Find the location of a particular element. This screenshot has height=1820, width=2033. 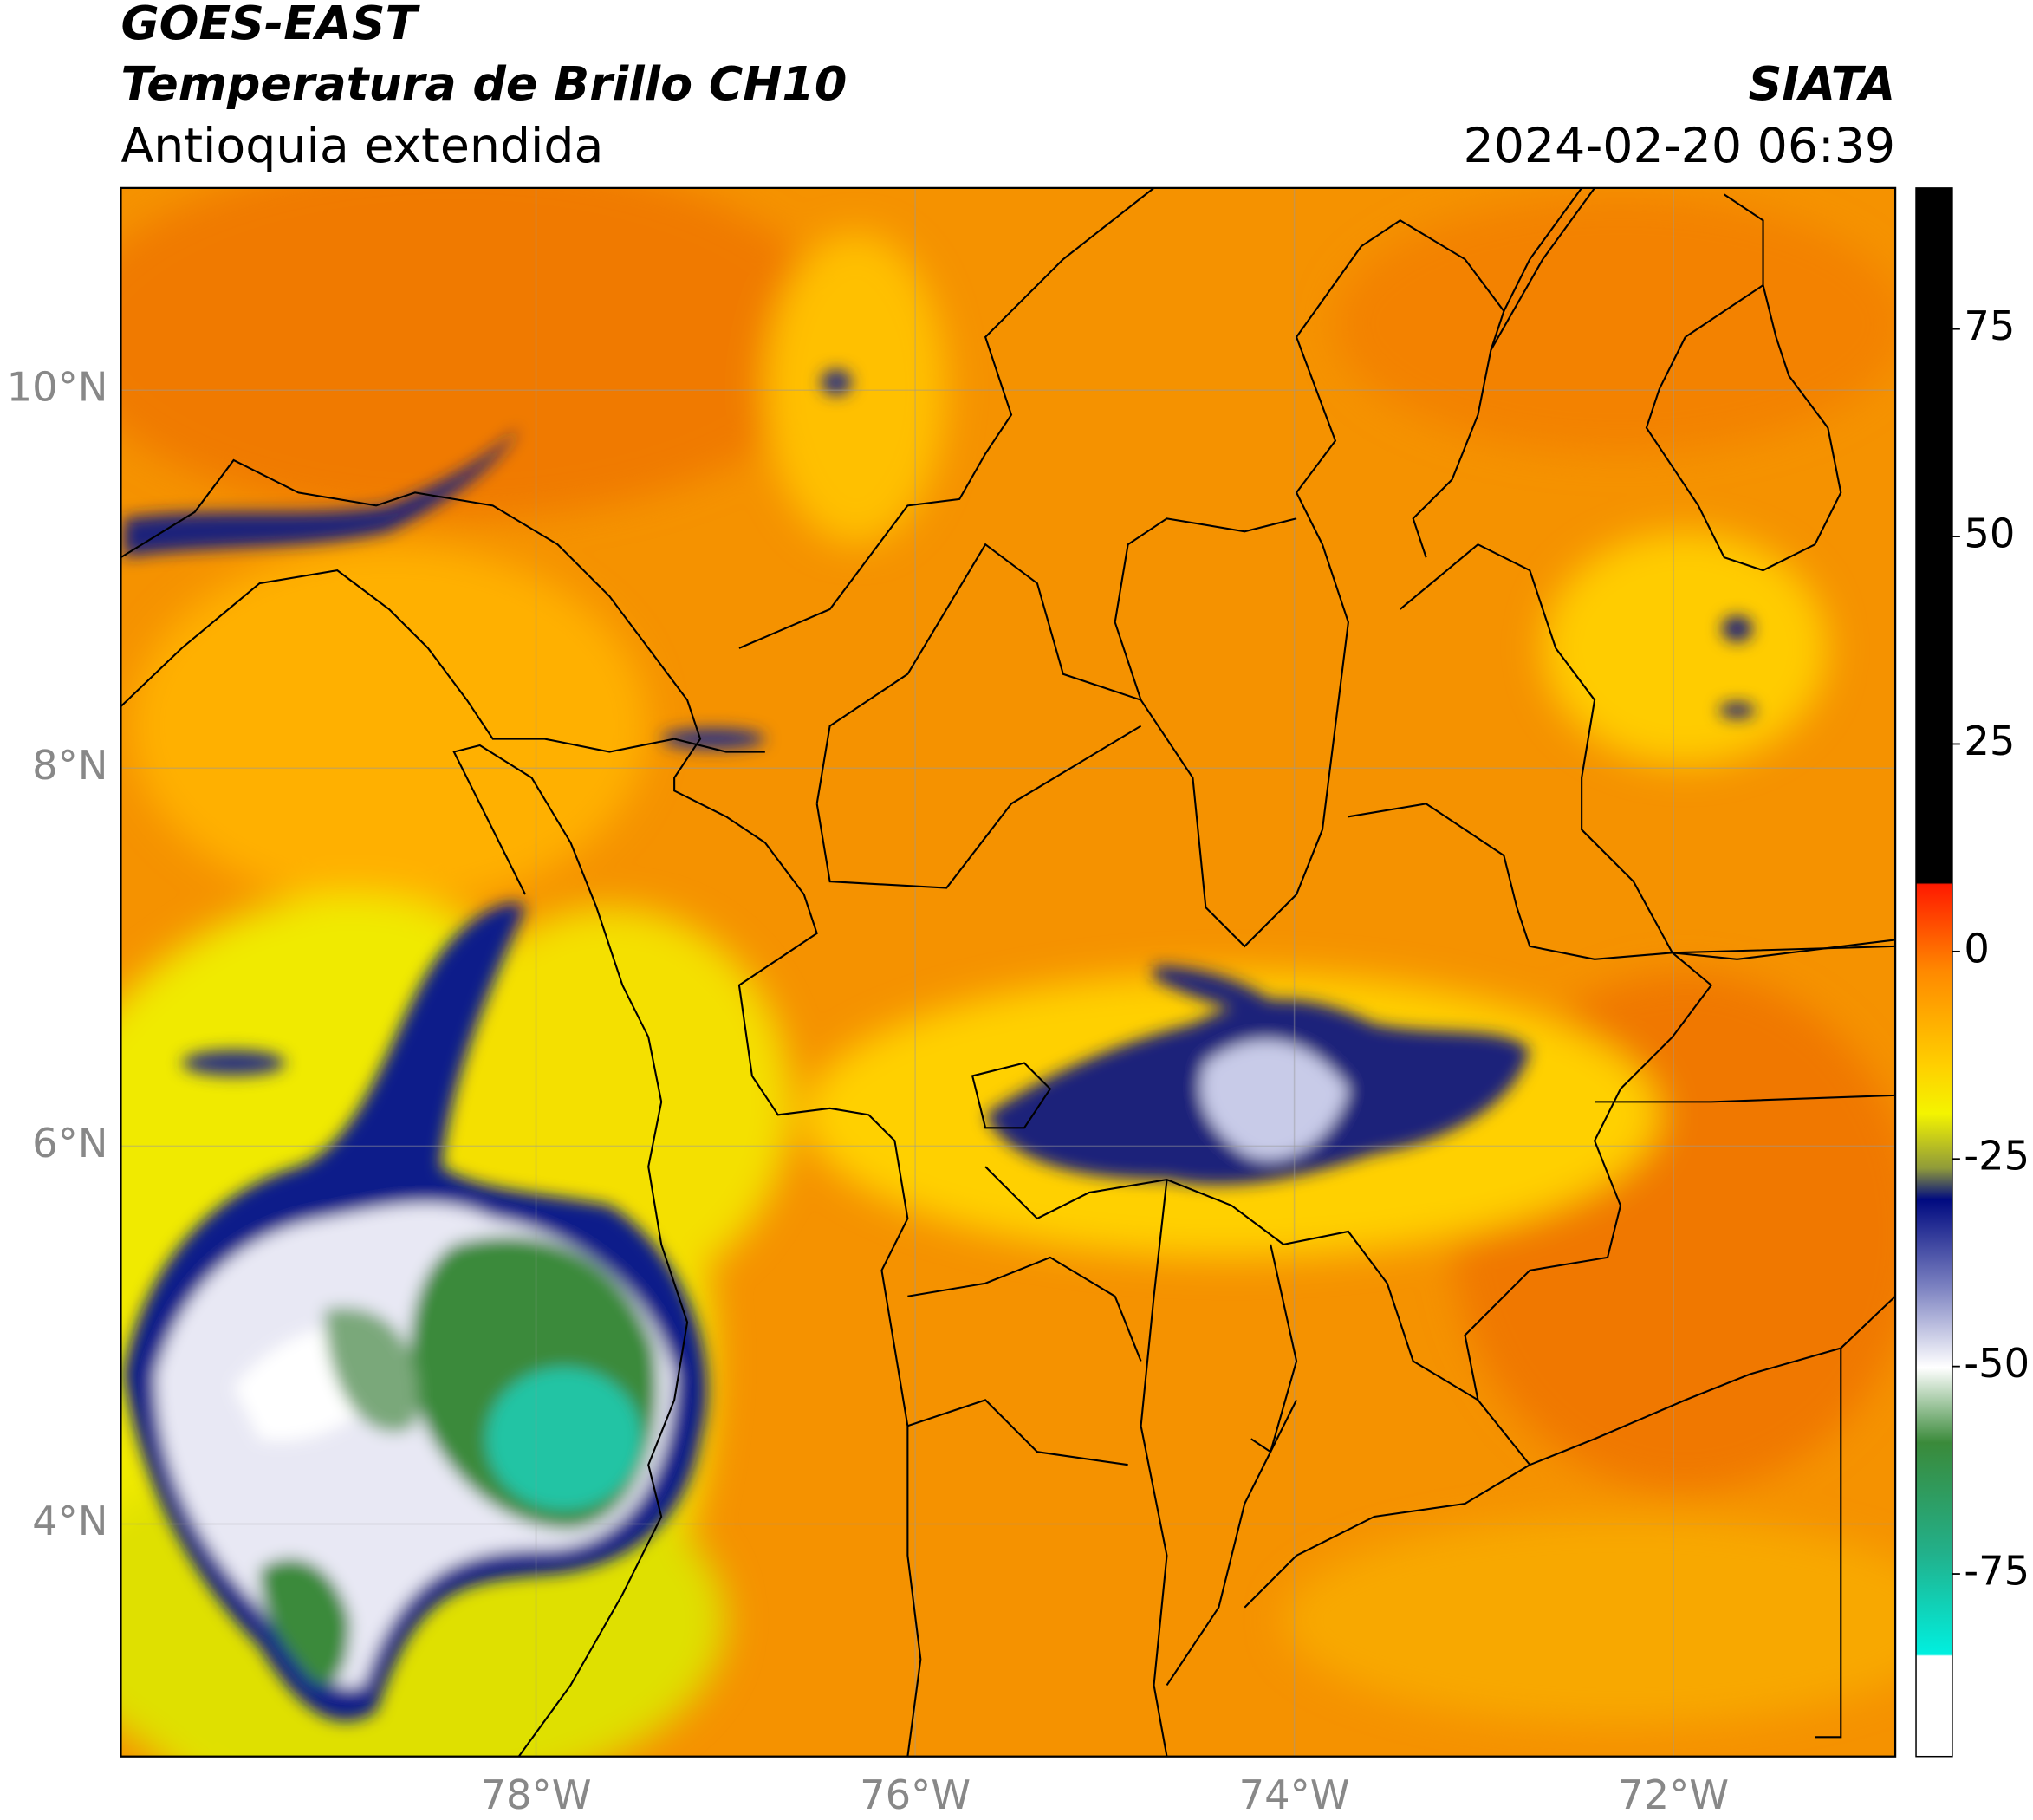

colorbar-tick-label: 25 is located at coordinates (1990, 741).